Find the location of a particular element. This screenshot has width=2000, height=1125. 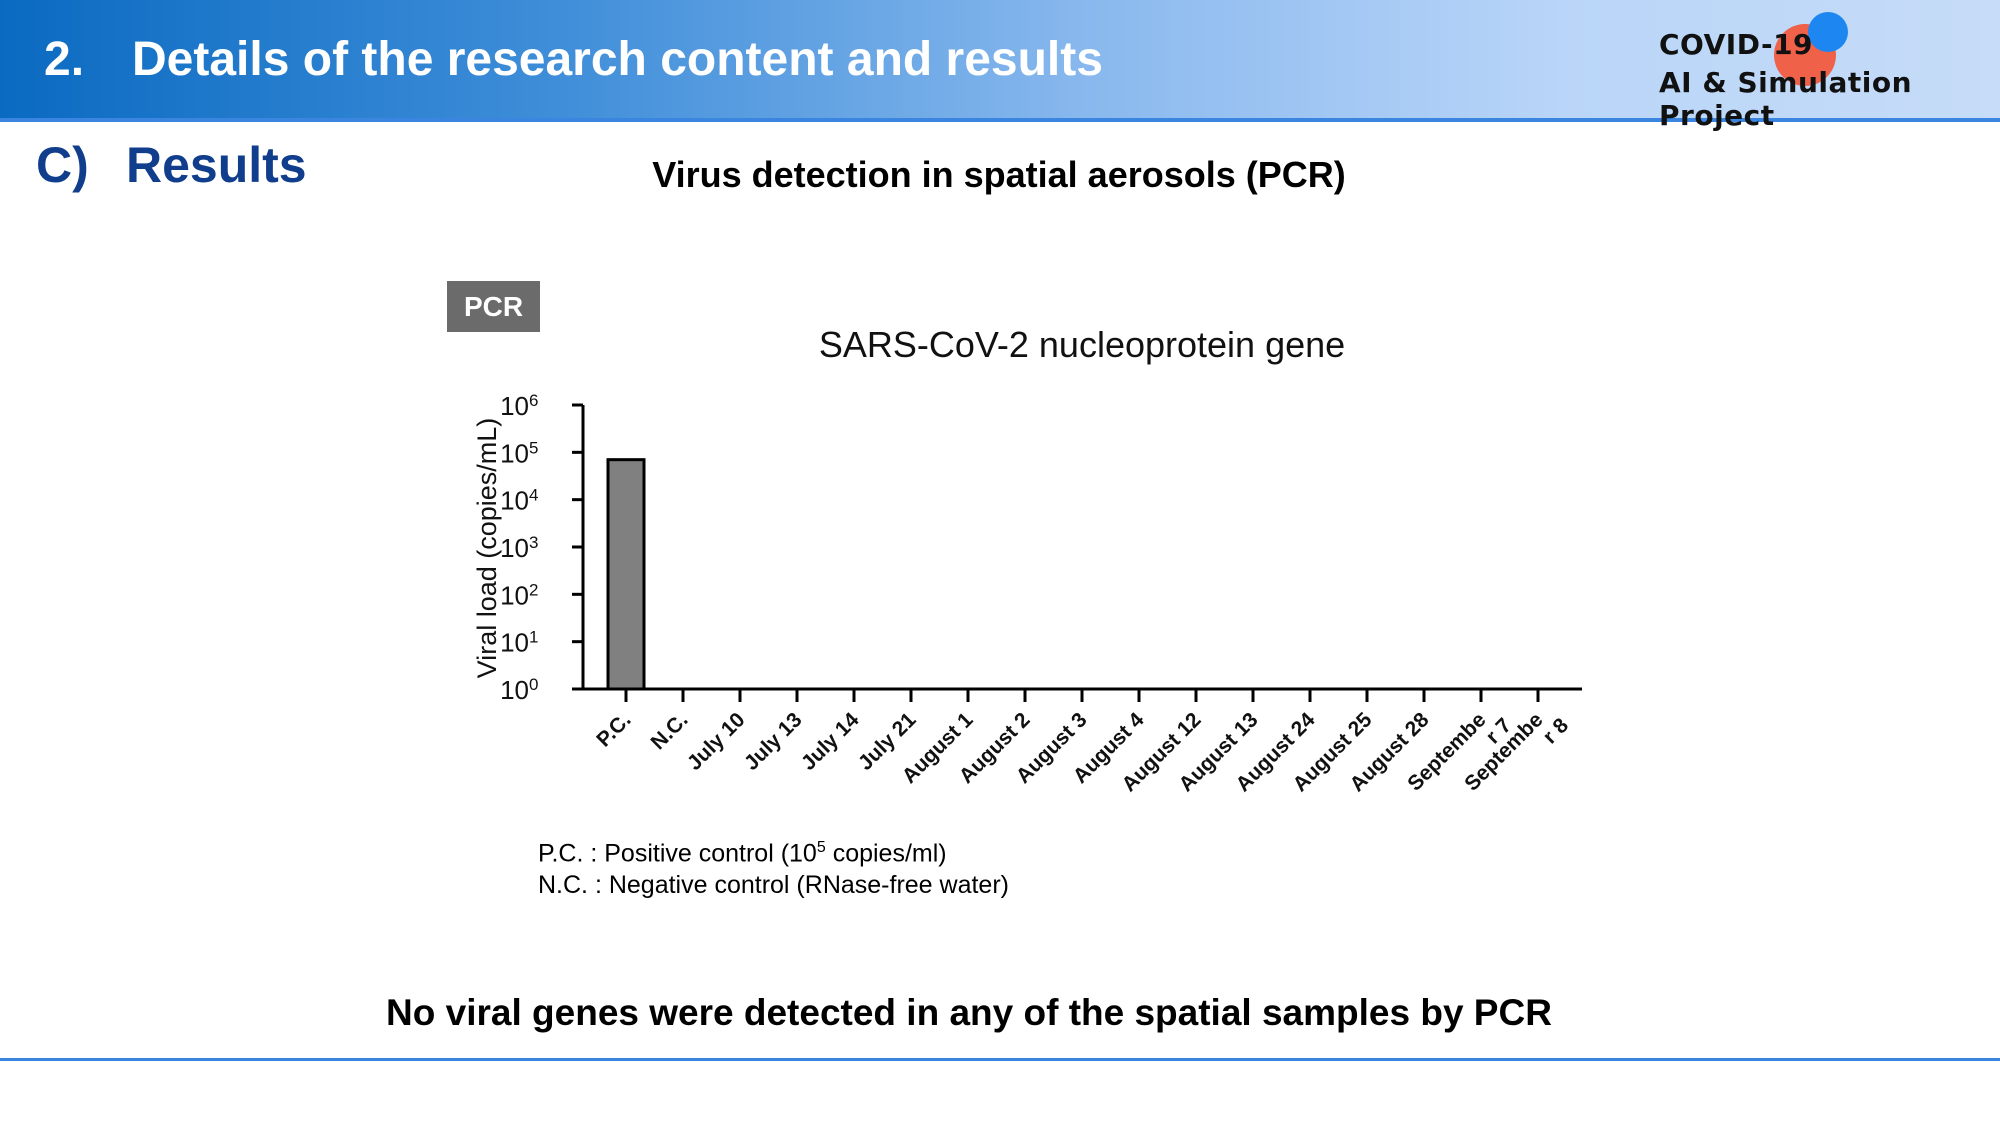

note-positive-control: P.C. : Positive control (105 copies/ml) is located at coordinates (773, 850).